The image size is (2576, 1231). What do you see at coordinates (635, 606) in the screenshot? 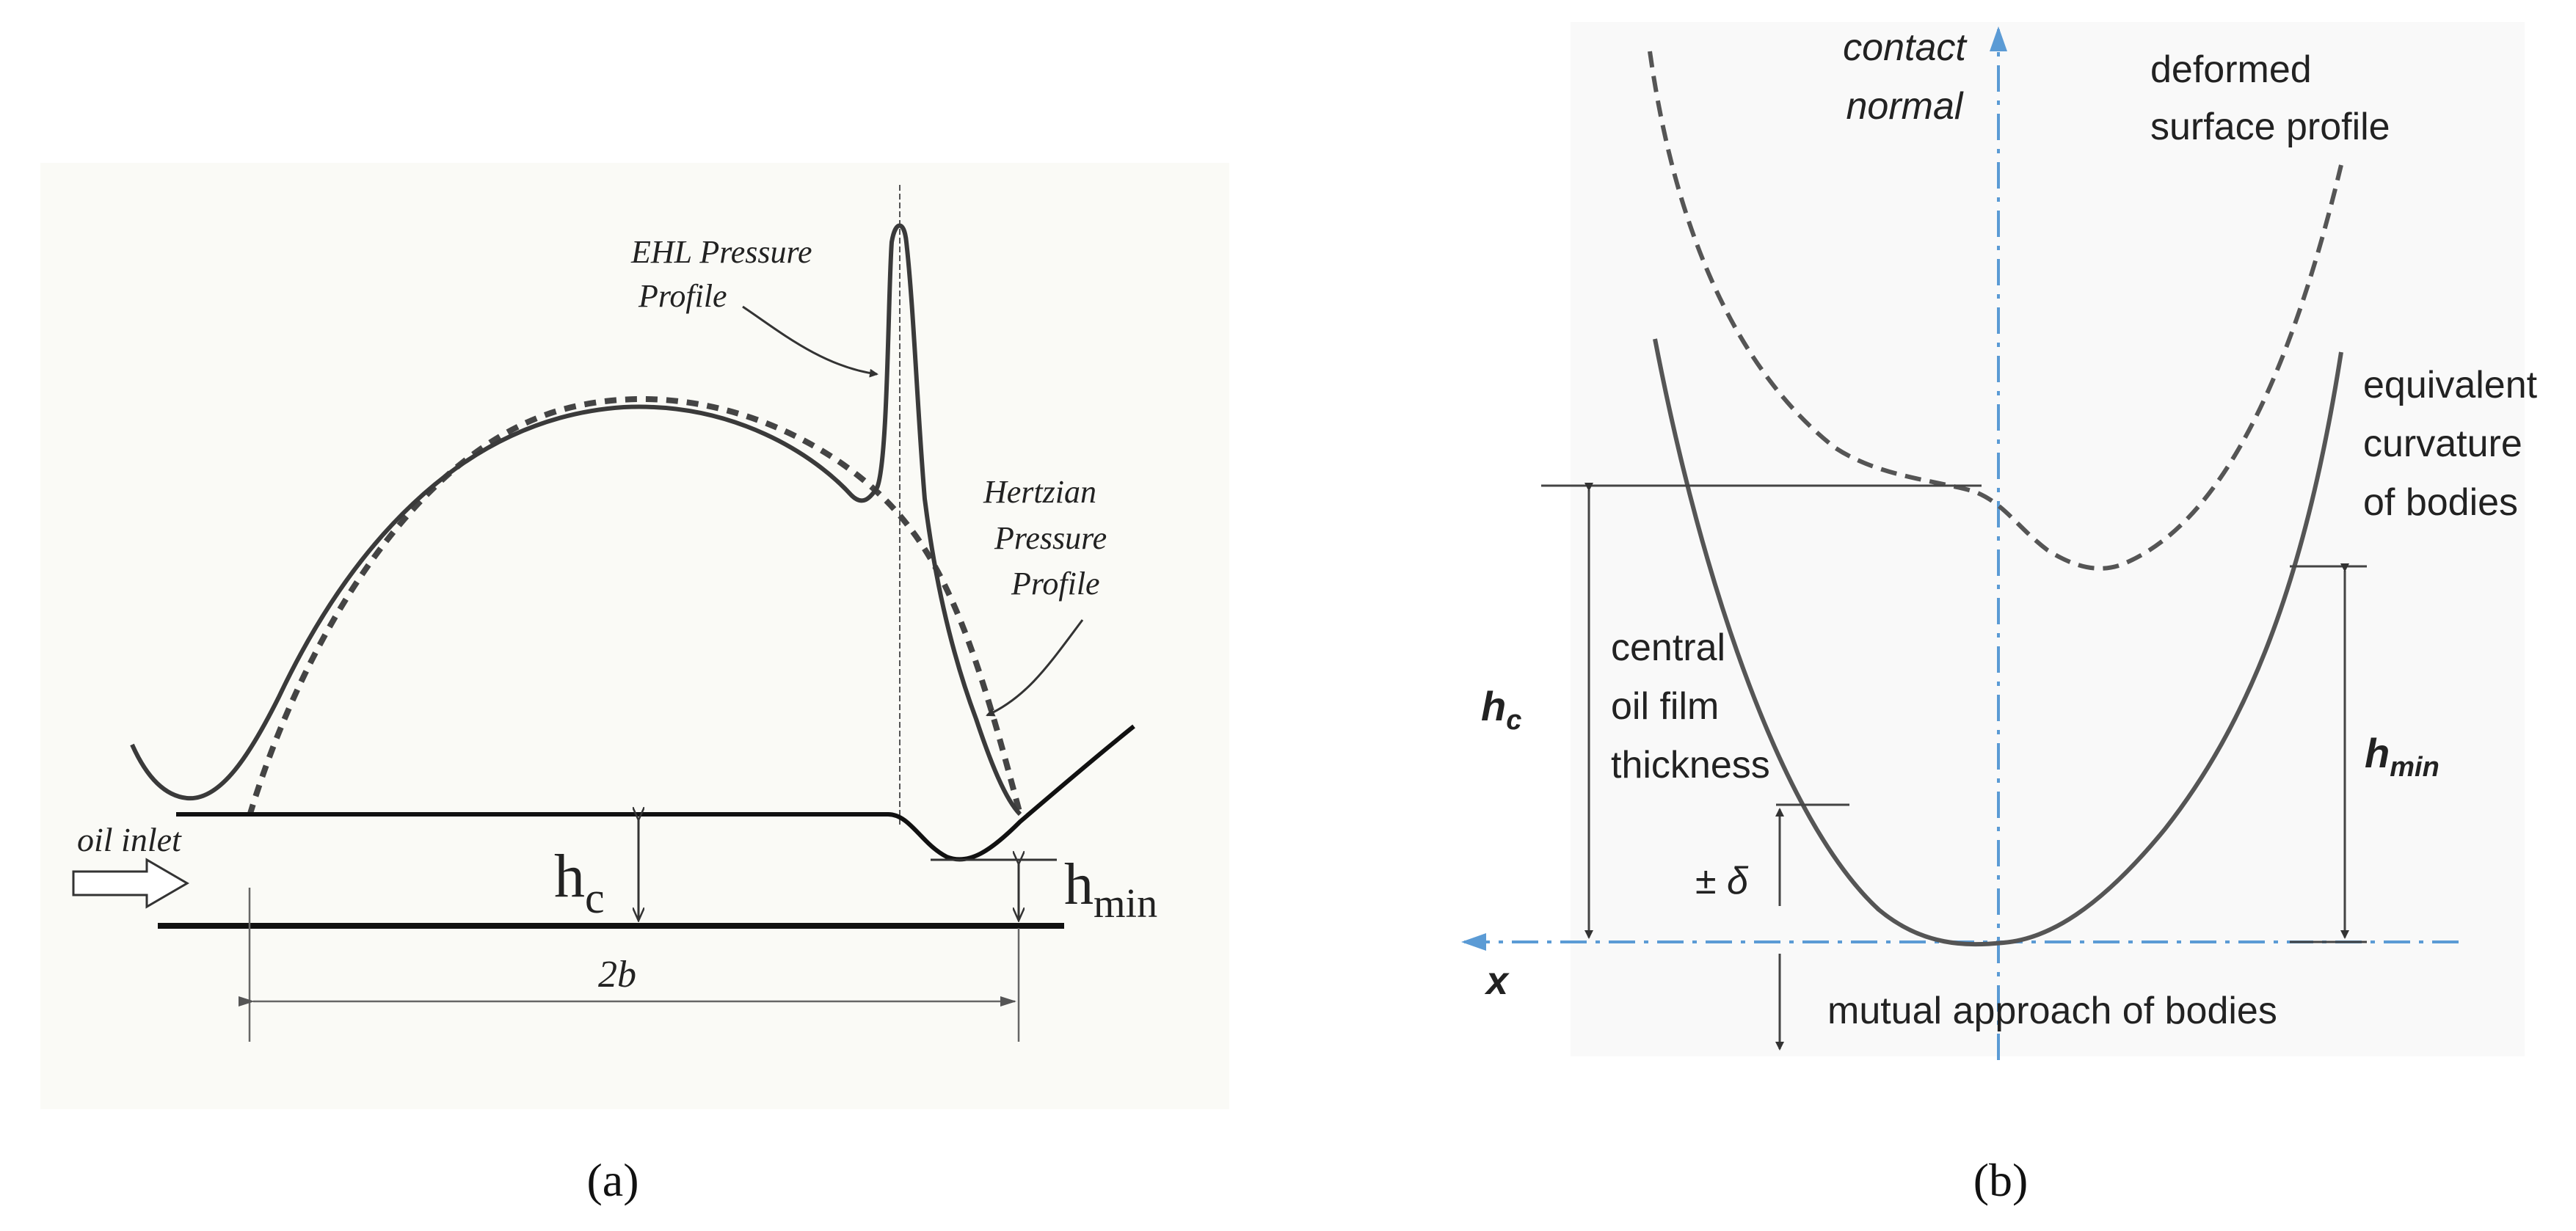
I see `hertzian-pressure-profile` at bounding box center [635, 606].